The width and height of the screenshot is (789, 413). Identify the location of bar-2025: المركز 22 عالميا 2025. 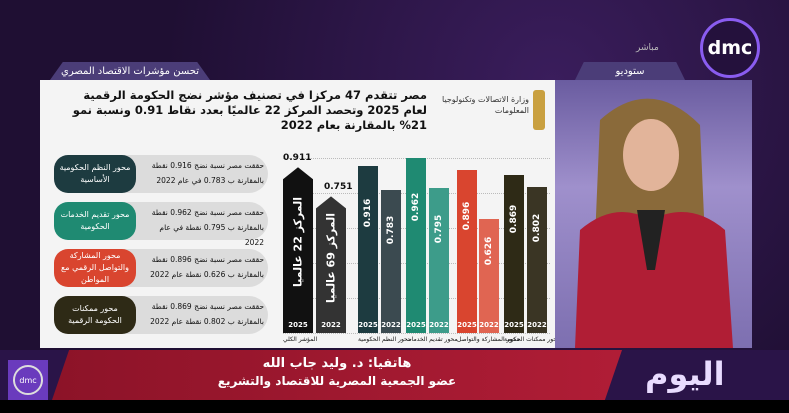
(298, 250).